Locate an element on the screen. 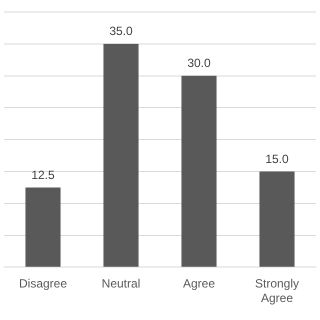 Image resolution: width=320 pixels, height=320 pixels. x-tick-label: Agree is located at coordinates (199, 283).